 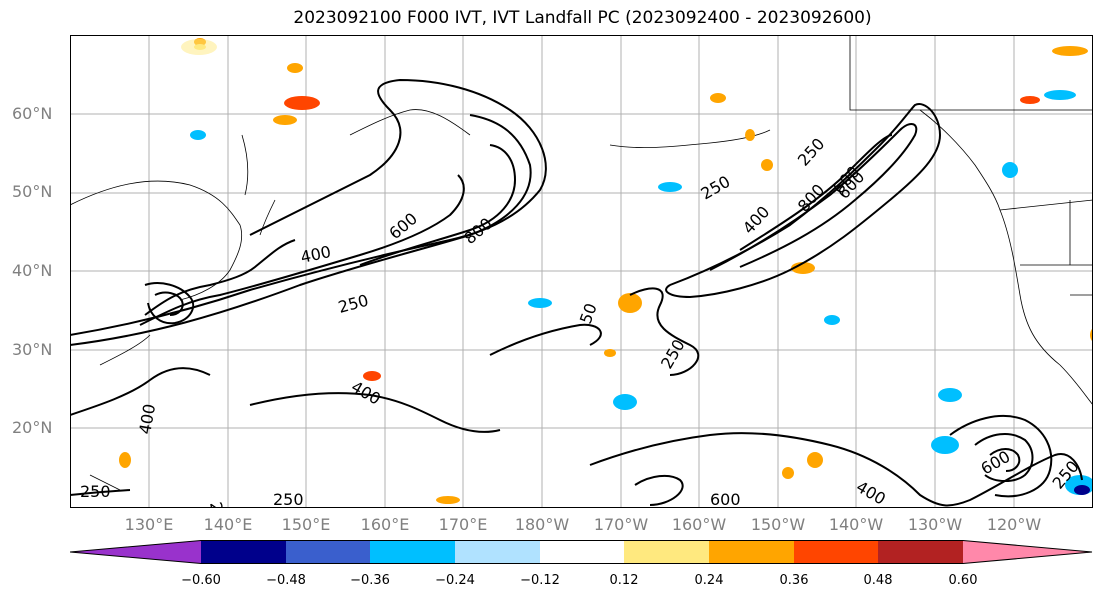 What do you see at coordinates (32, 349) in the screenshot?
I see `lat-label-30n: 30°N` at bounding box center [32, 349].